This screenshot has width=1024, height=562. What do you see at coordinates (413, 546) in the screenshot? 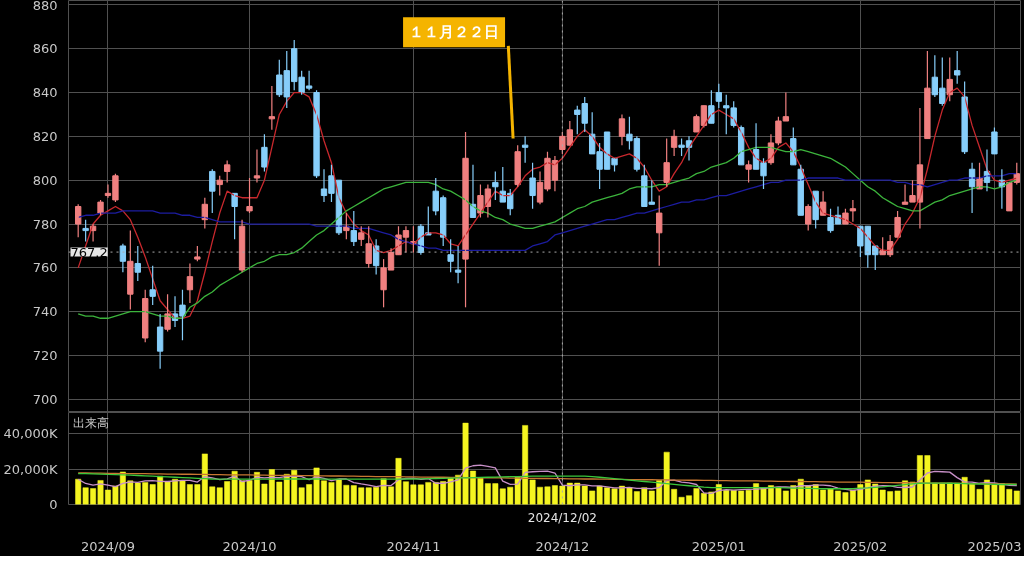
I see `x-tick-label: 2024/11` at bounding box center [413, 546].